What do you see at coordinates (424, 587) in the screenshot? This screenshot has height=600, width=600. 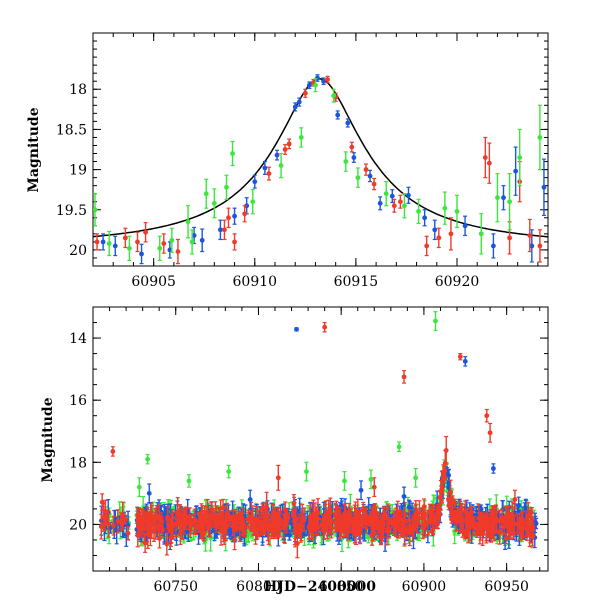 I see `full-xtick-label: 60900` at bounding box center [424, 587].